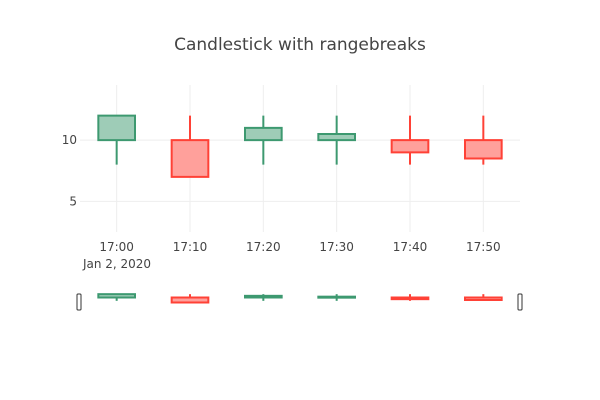  What do you see at coordinates (116, 247) in the screenshot?
I see `x-tick-label: 17:00` at bounding box center [116, 247].